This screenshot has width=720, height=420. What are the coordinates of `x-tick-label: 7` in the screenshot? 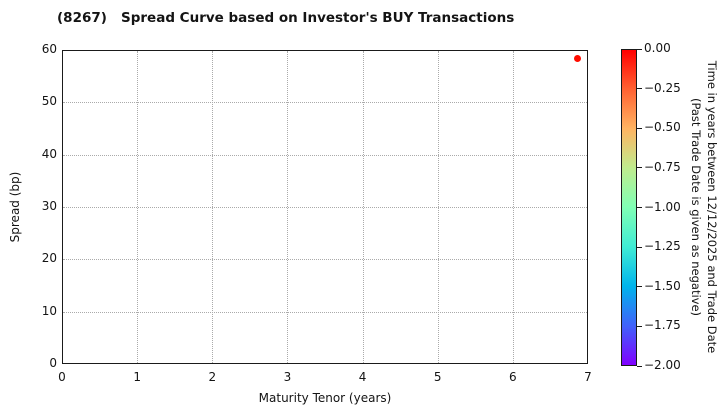 It's located at (588, 377).